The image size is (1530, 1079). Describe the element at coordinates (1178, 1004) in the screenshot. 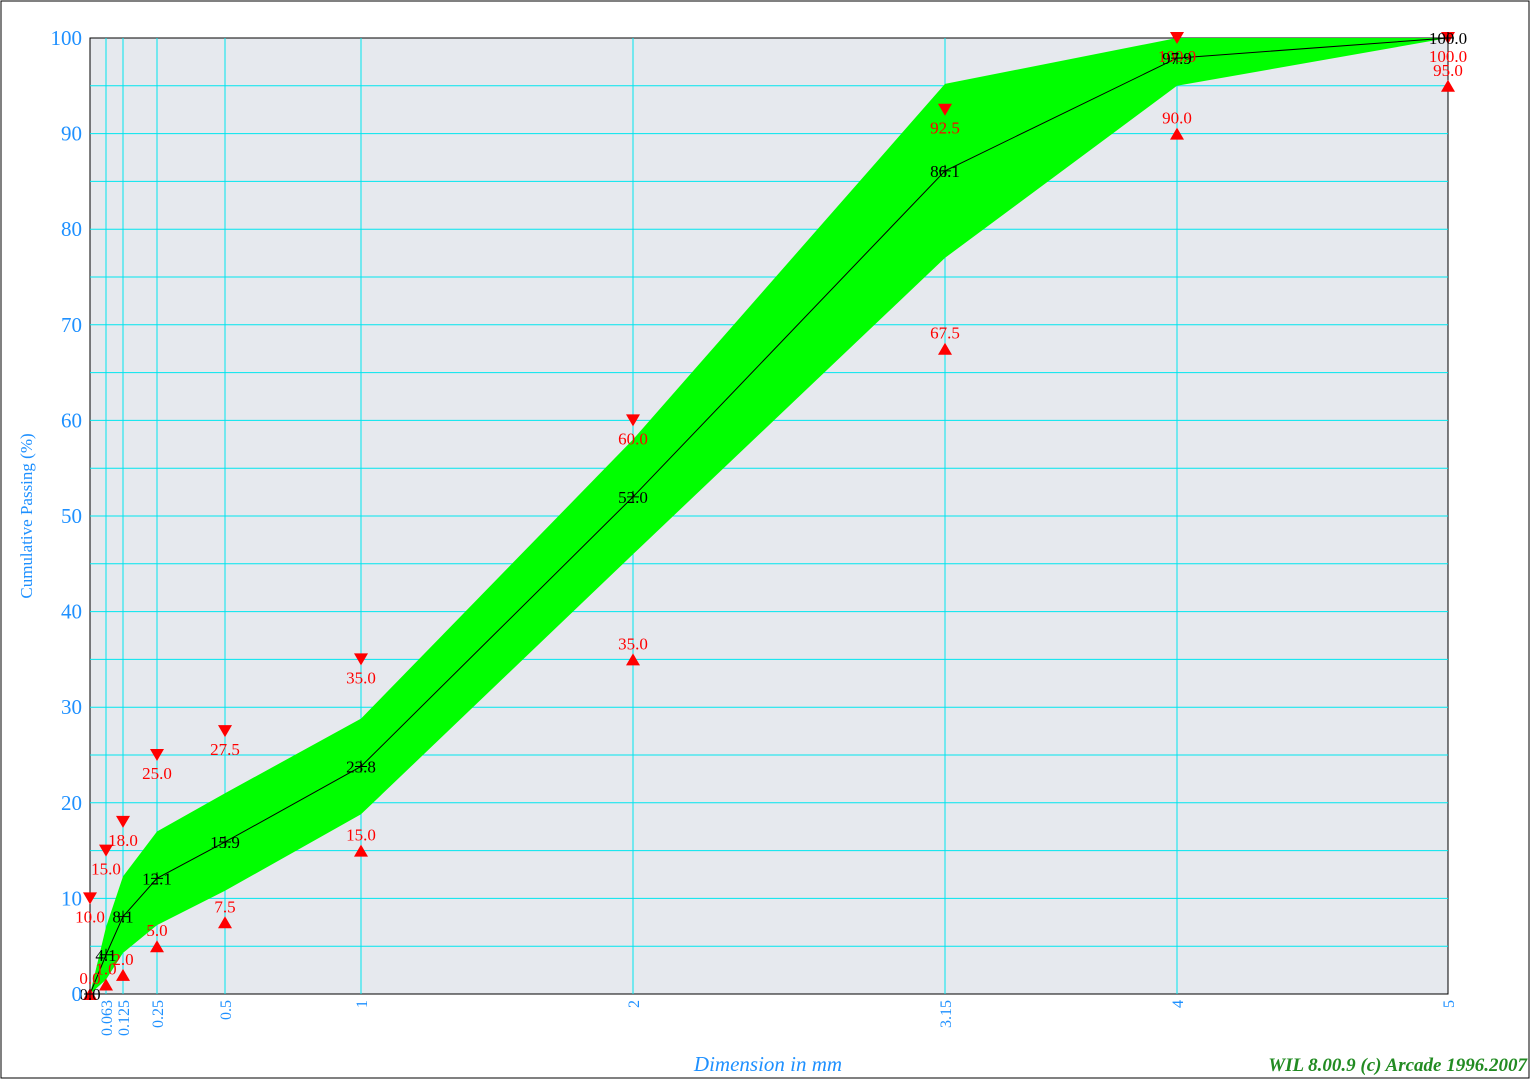

I see `x-tick-label: 4` at that location.